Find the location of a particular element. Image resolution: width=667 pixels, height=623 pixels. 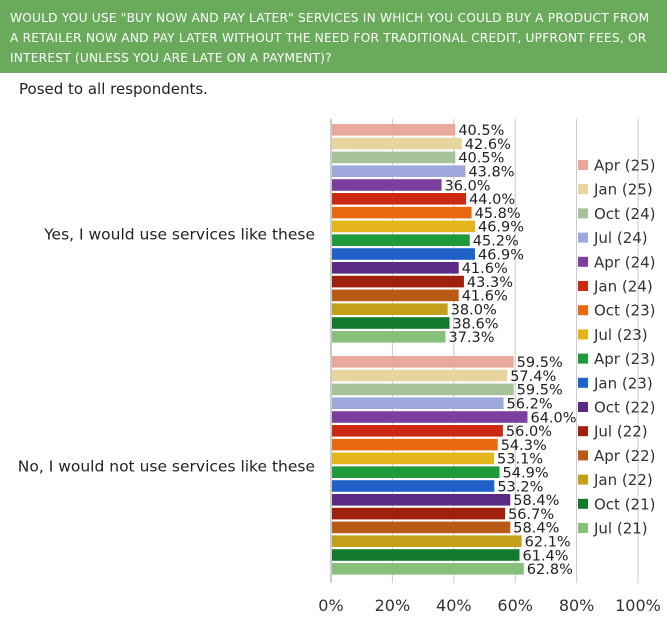

x-tick-label: 60% is located at coordinates (515, 605).